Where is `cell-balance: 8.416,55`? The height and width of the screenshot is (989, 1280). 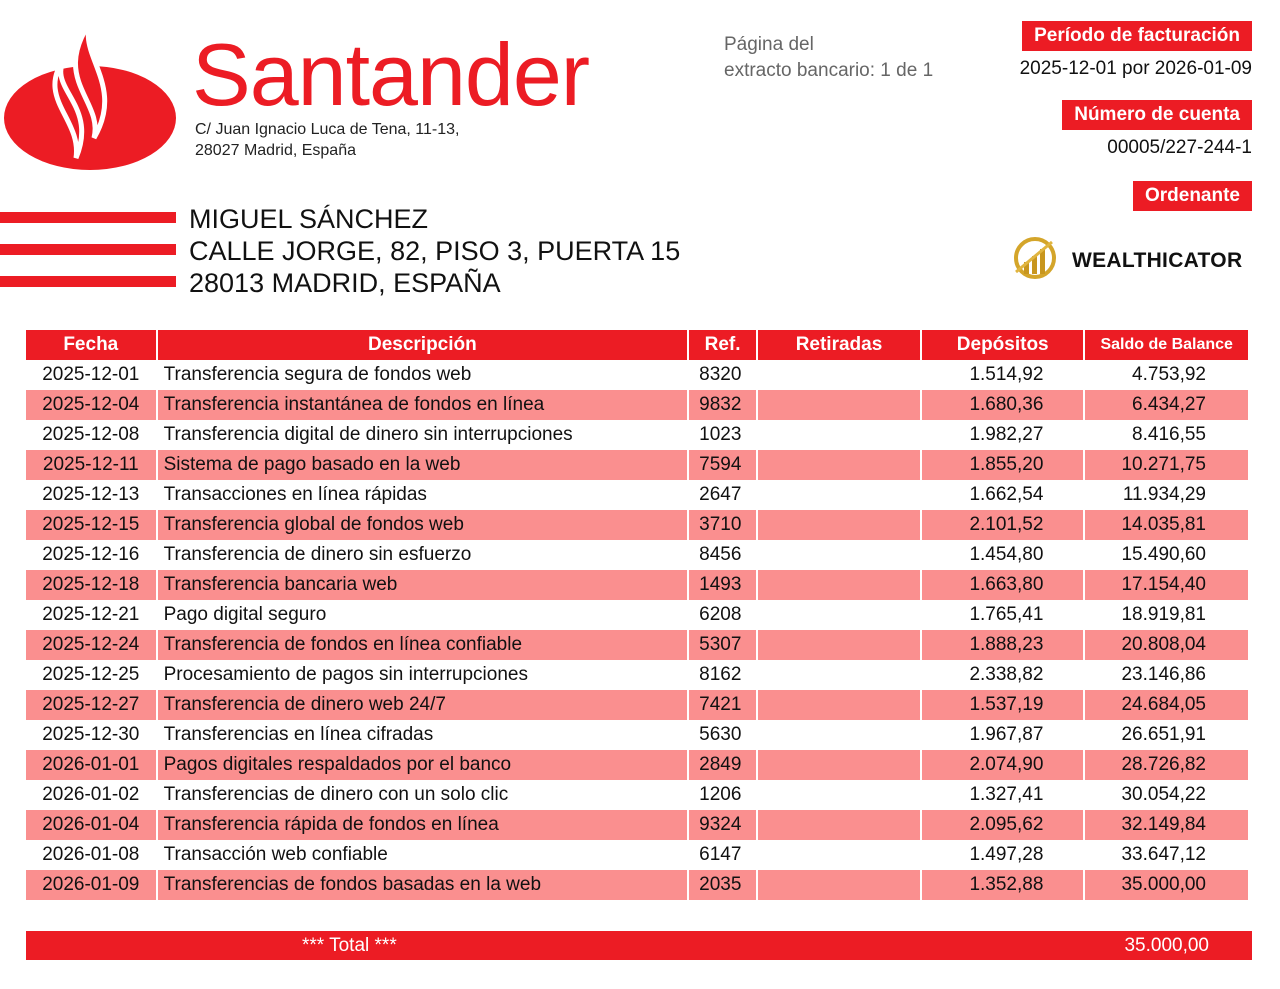 cell-balance: 8.416,55 is located at coordinates (1169, 434).